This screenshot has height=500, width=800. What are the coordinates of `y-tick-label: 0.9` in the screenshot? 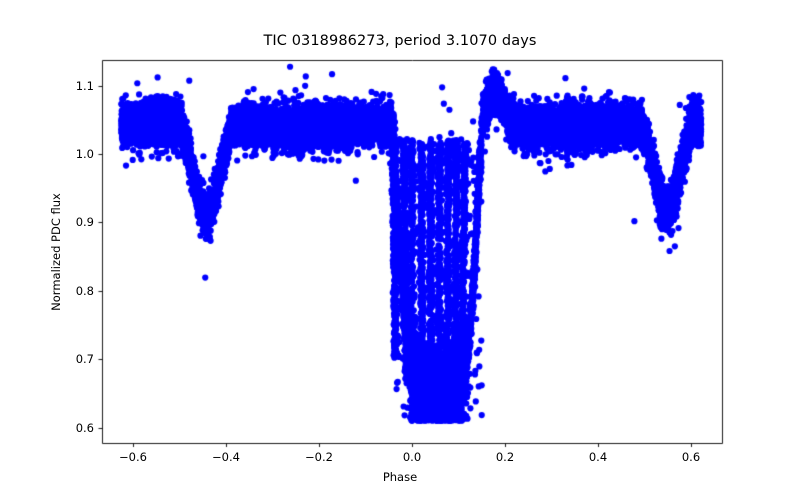 It's located at (84, 222).